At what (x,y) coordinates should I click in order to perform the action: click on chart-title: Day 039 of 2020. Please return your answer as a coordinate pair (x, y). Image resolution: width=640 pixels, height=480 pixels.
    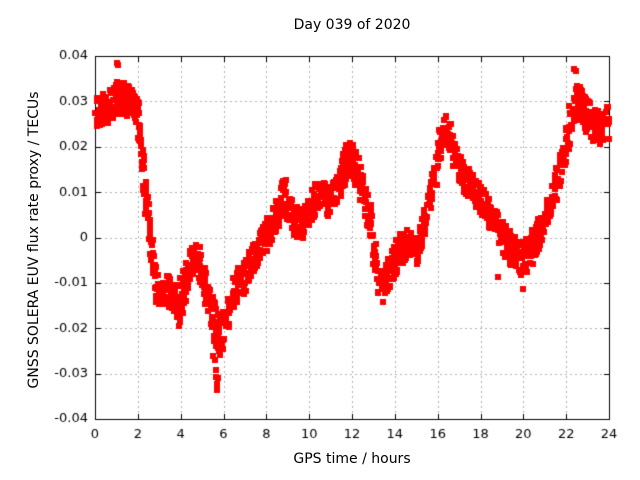
    Looking at the image, I should click on (352, 25).